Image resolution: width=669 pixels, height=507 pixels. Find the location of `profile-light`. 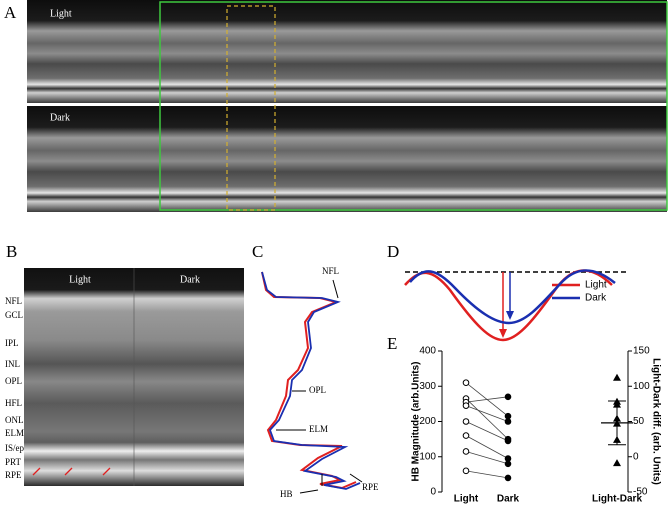

profile-light is located at coordinates (309, 380).